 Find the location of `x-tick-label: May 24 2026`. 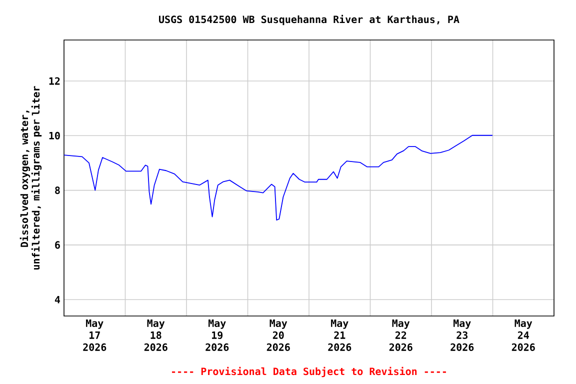

x-tick-label: May 24 2026 is located at coordinates (523, 335).